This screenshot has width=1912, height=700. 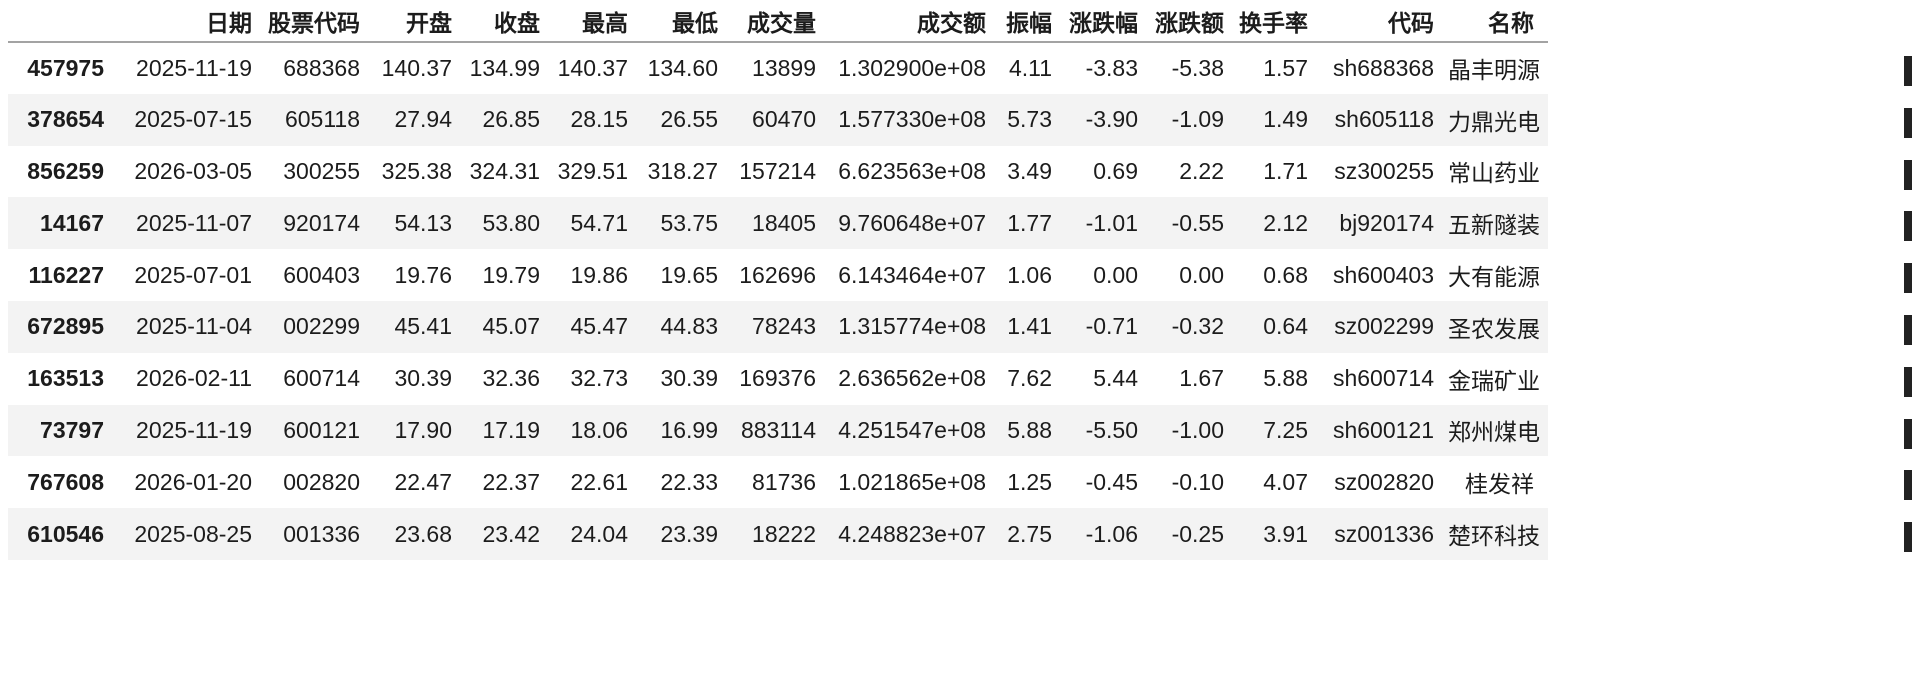 I want to click on table-cell: 002299, so click(x=321, y=326).